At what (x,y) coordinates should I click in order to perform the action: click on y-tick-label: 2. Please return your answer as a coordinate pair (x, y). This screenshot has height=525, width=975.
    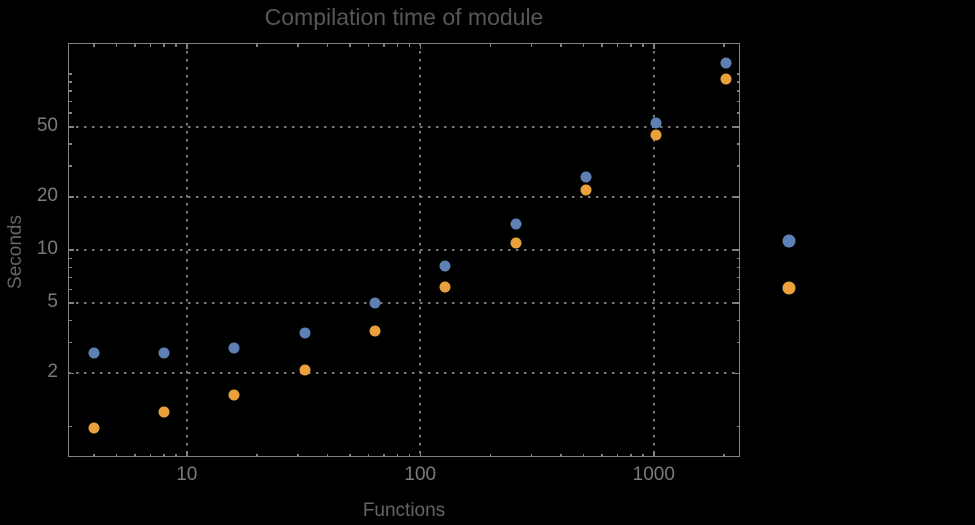
    Looking at the image, I should click on (52, 372).